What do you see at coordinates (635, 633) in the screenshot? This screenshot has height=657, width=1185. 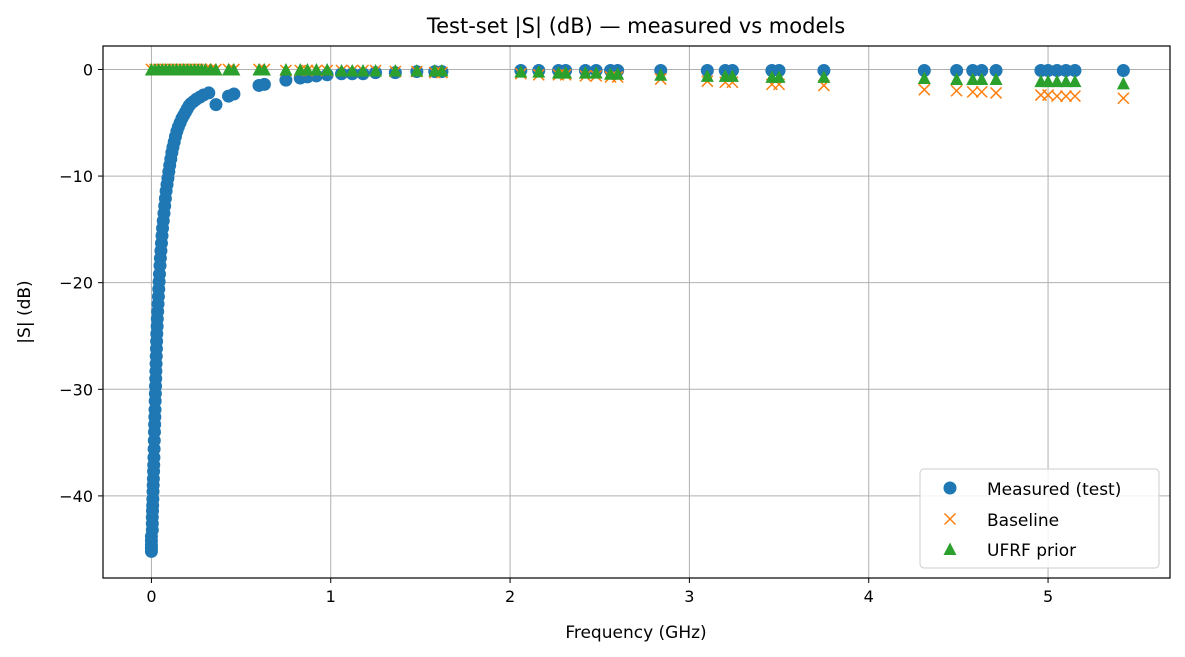 I see `x-axis-label: Frequency (GHz)` at bounding box center [635, 633].